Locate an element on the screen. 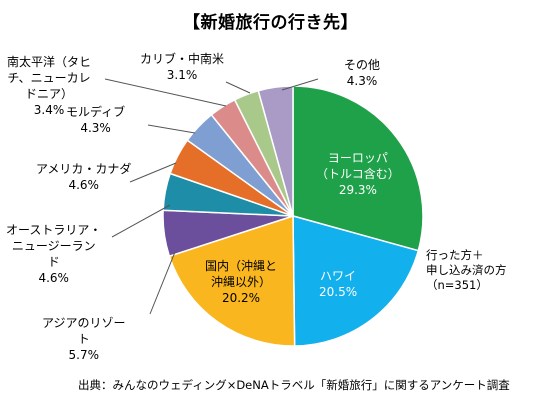 This screenshot has width=541, height=400. slice-value: 29.3% is located at coordinates (357, 190).